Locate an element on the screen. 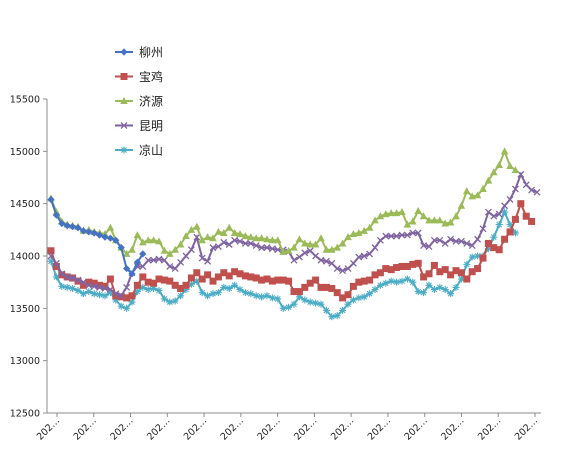  legend-label: 宝鸡 is located at coordinates (151, 76).